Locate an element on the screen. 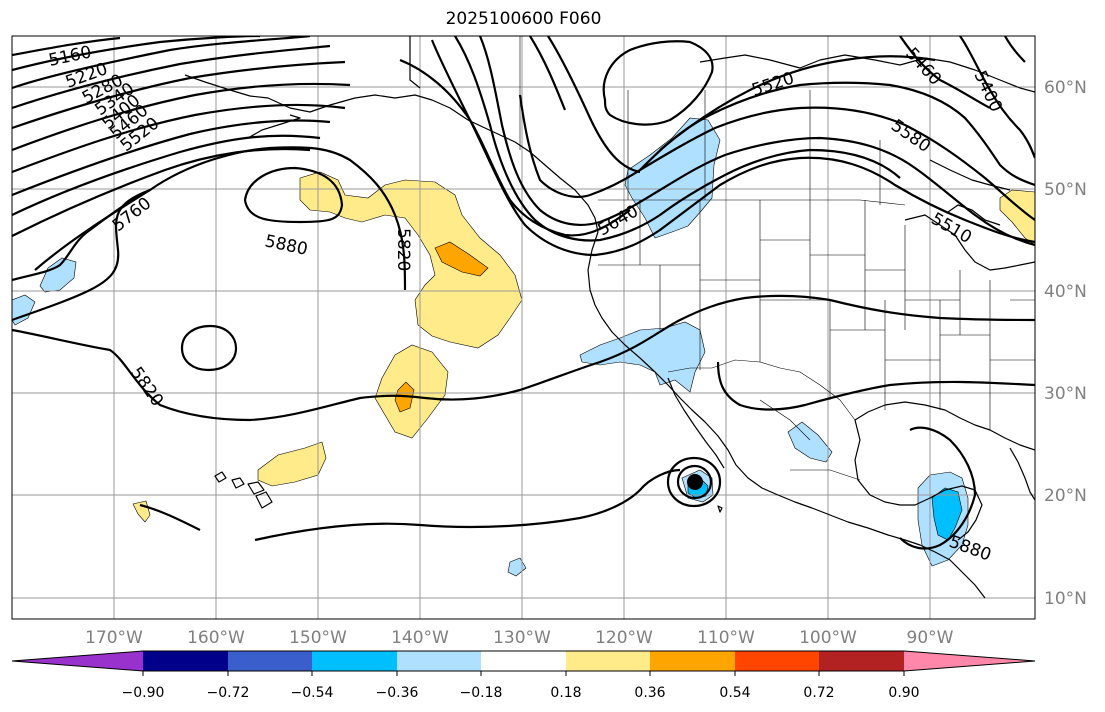 The width and height of the screenshot is (1105, 712). longitude-label: 110°W is located at coordinates (726, 638).